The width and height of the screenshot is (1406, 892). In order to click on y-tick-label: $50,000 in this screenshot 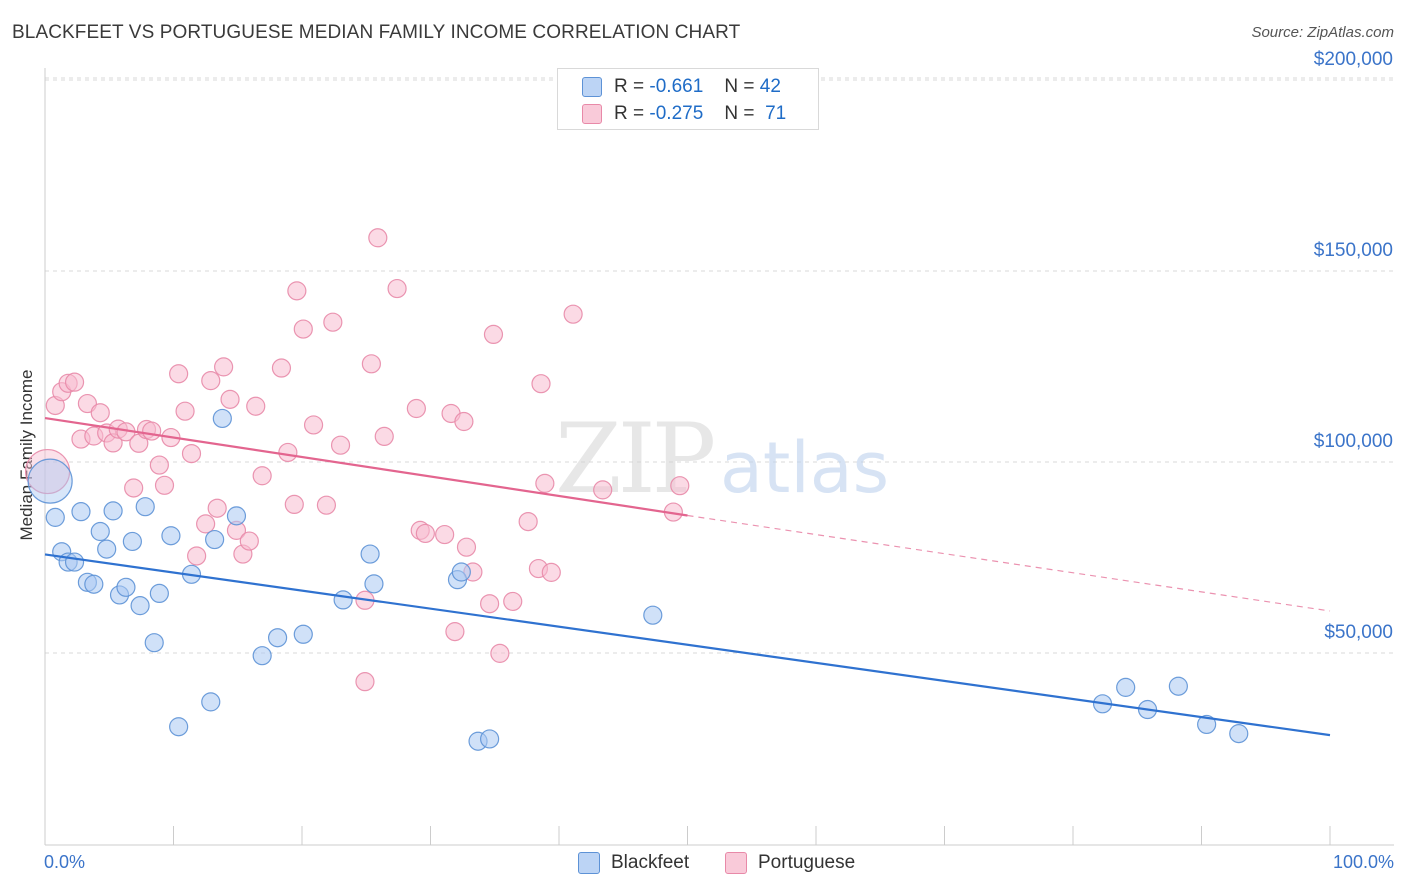, I will do `click(1358, 632)`.